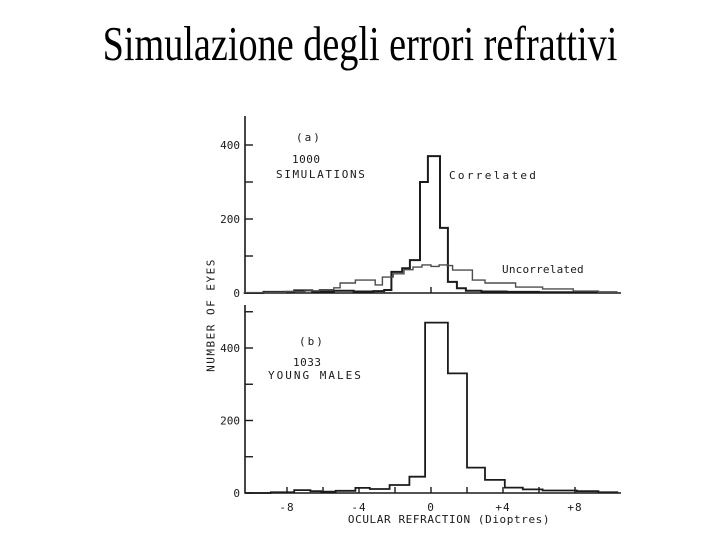  What do you see at coordinates (236, 493) in the screenshot?
I see `panel-b-y-tick-label: 0` at bounding box center [236, 493].